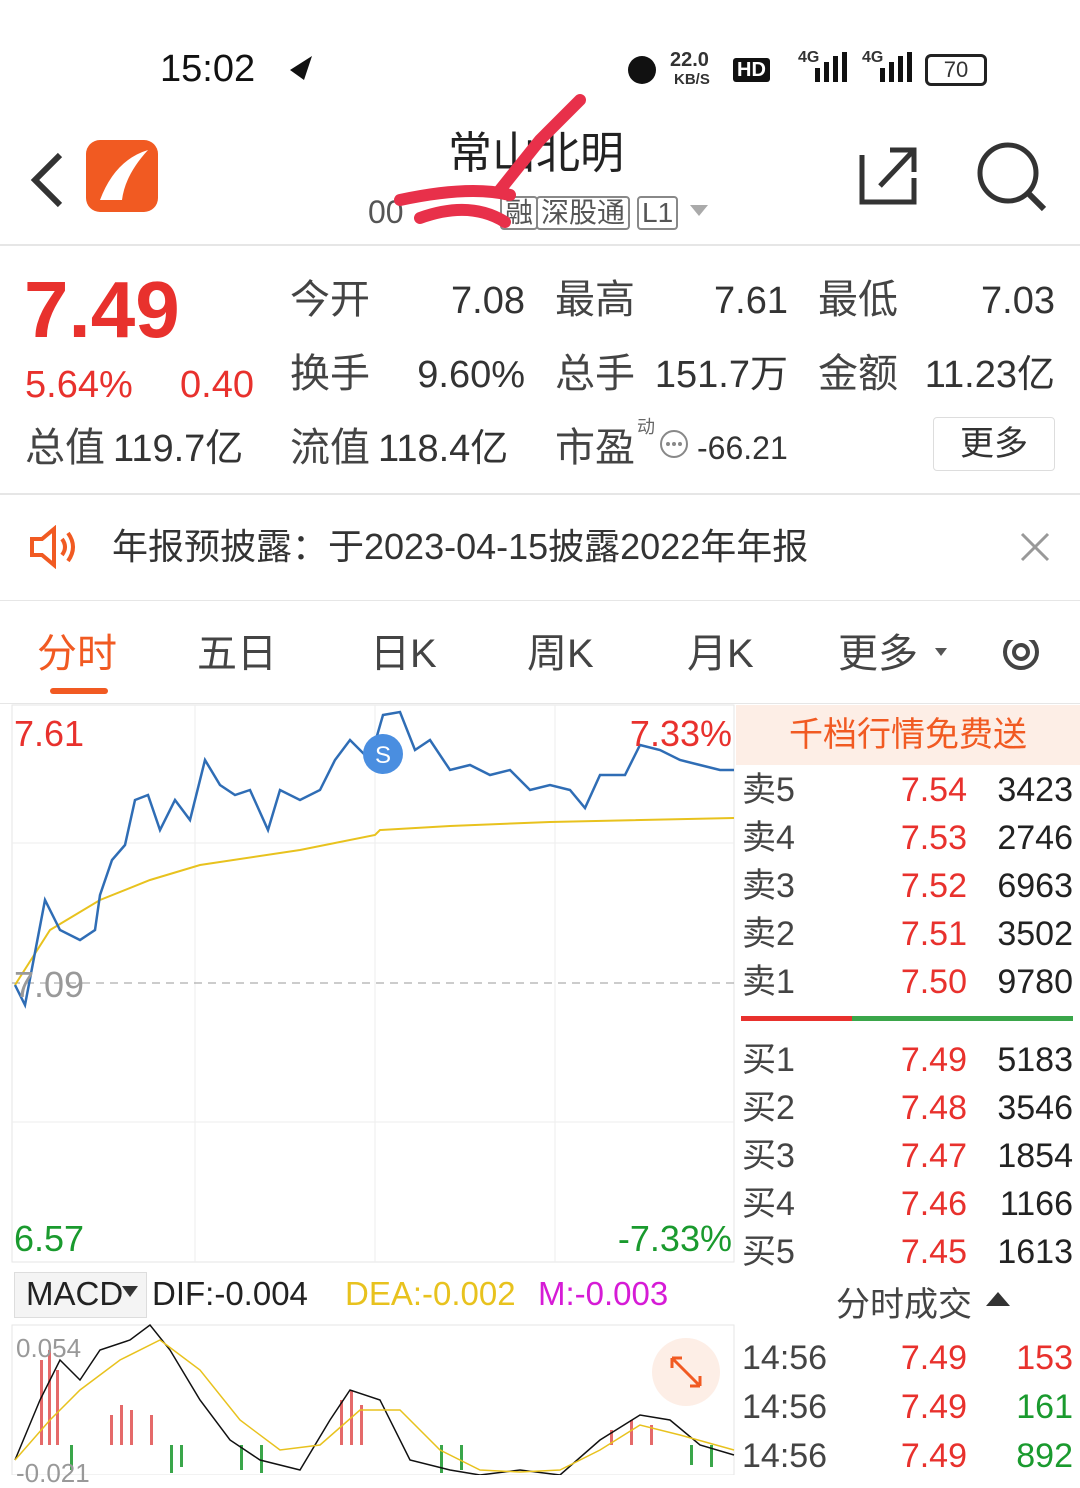 The image size is (1080, 1488). Describe the element at coordinates (998, 1299) in the screenshot. I see `trades-arrow` at that location.